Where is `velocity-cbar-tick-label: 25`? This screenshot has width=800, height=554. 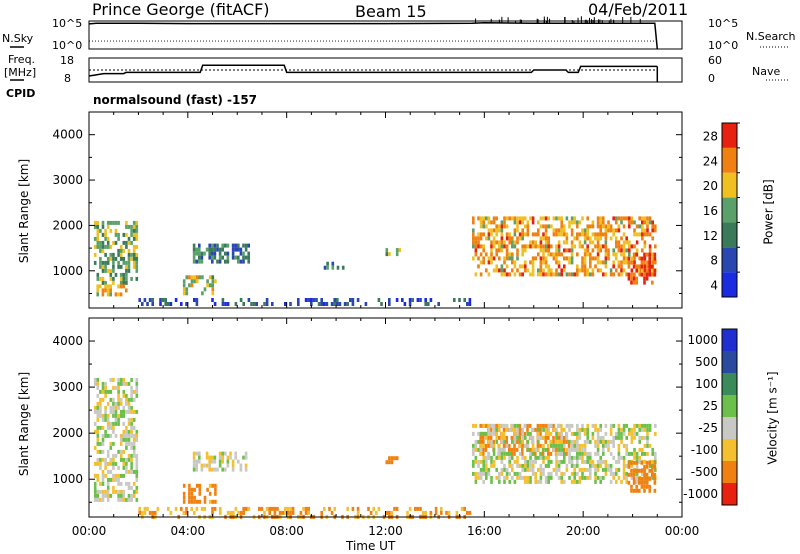
velocity-cbar-tick-label: 25 is located at coordinates (710, 406).